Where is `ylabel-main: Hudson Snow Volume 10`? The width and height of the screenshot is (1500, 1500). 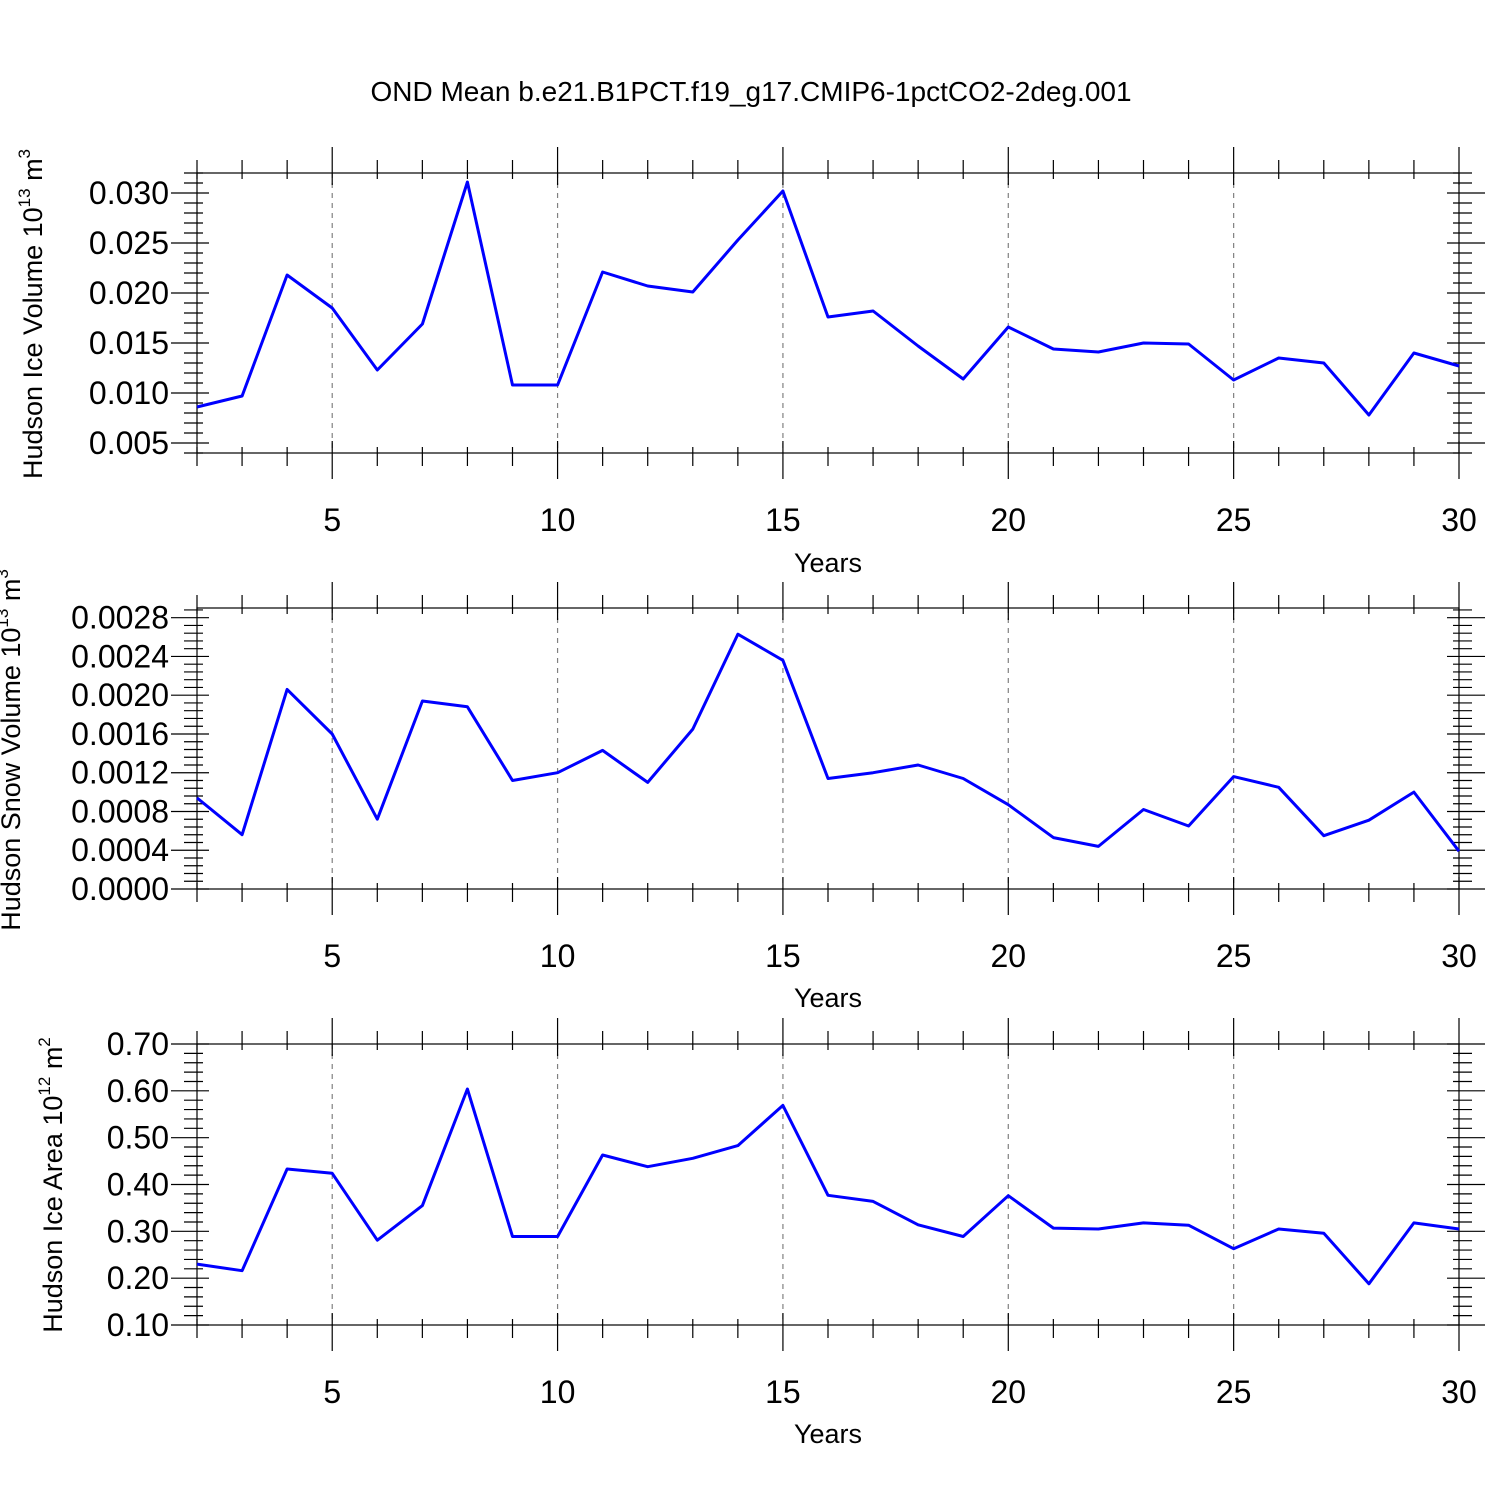 ylabel-main: Hudson Snow Volume 10 is located at coordinates (13, 779).